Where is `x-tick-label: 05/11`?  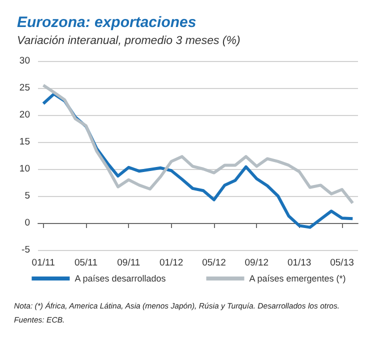 x-tick-label: 05/11 is located at coordinates (86, 263).